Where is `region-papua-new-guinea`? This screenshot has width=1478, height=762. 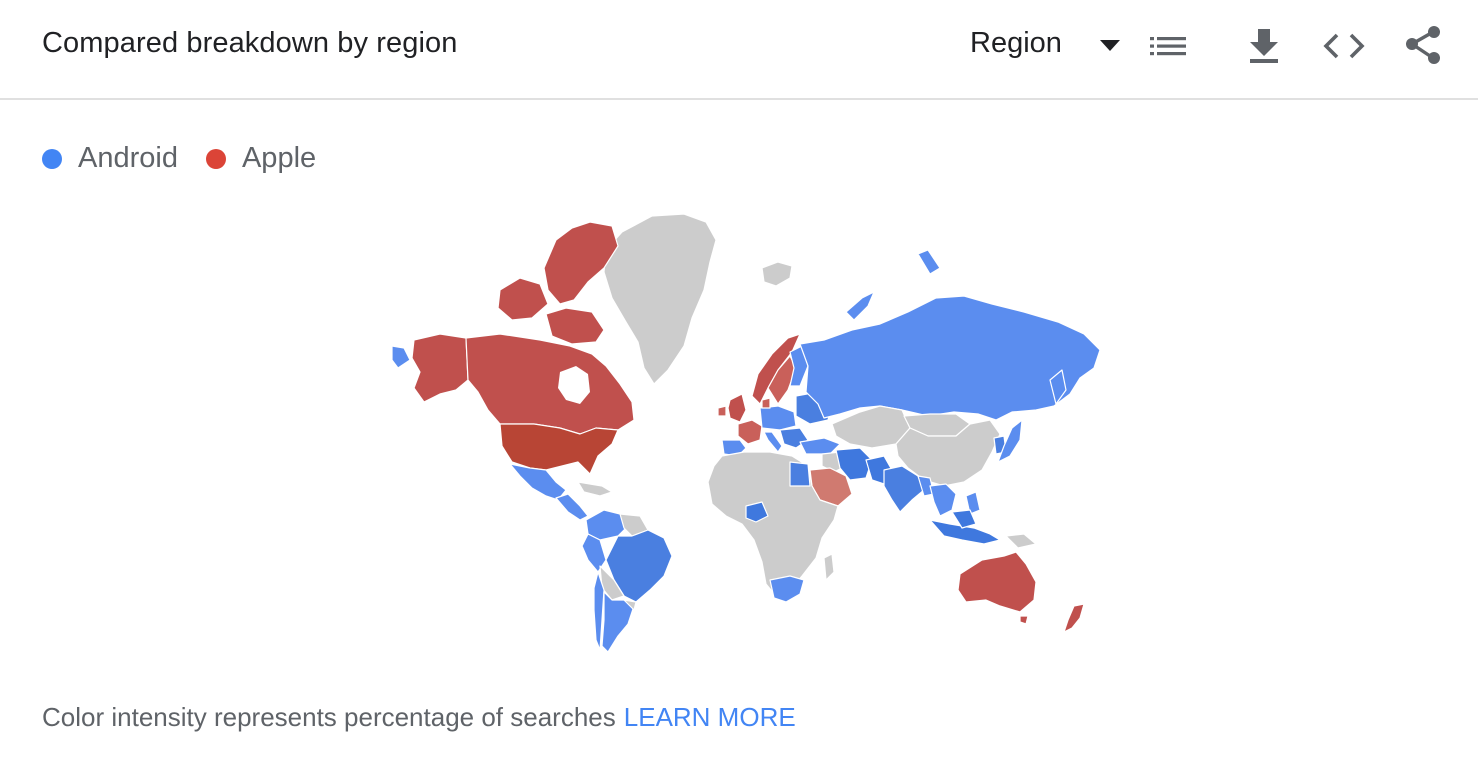 region-papua-new-guinea is located at coordinates (1021, 541).